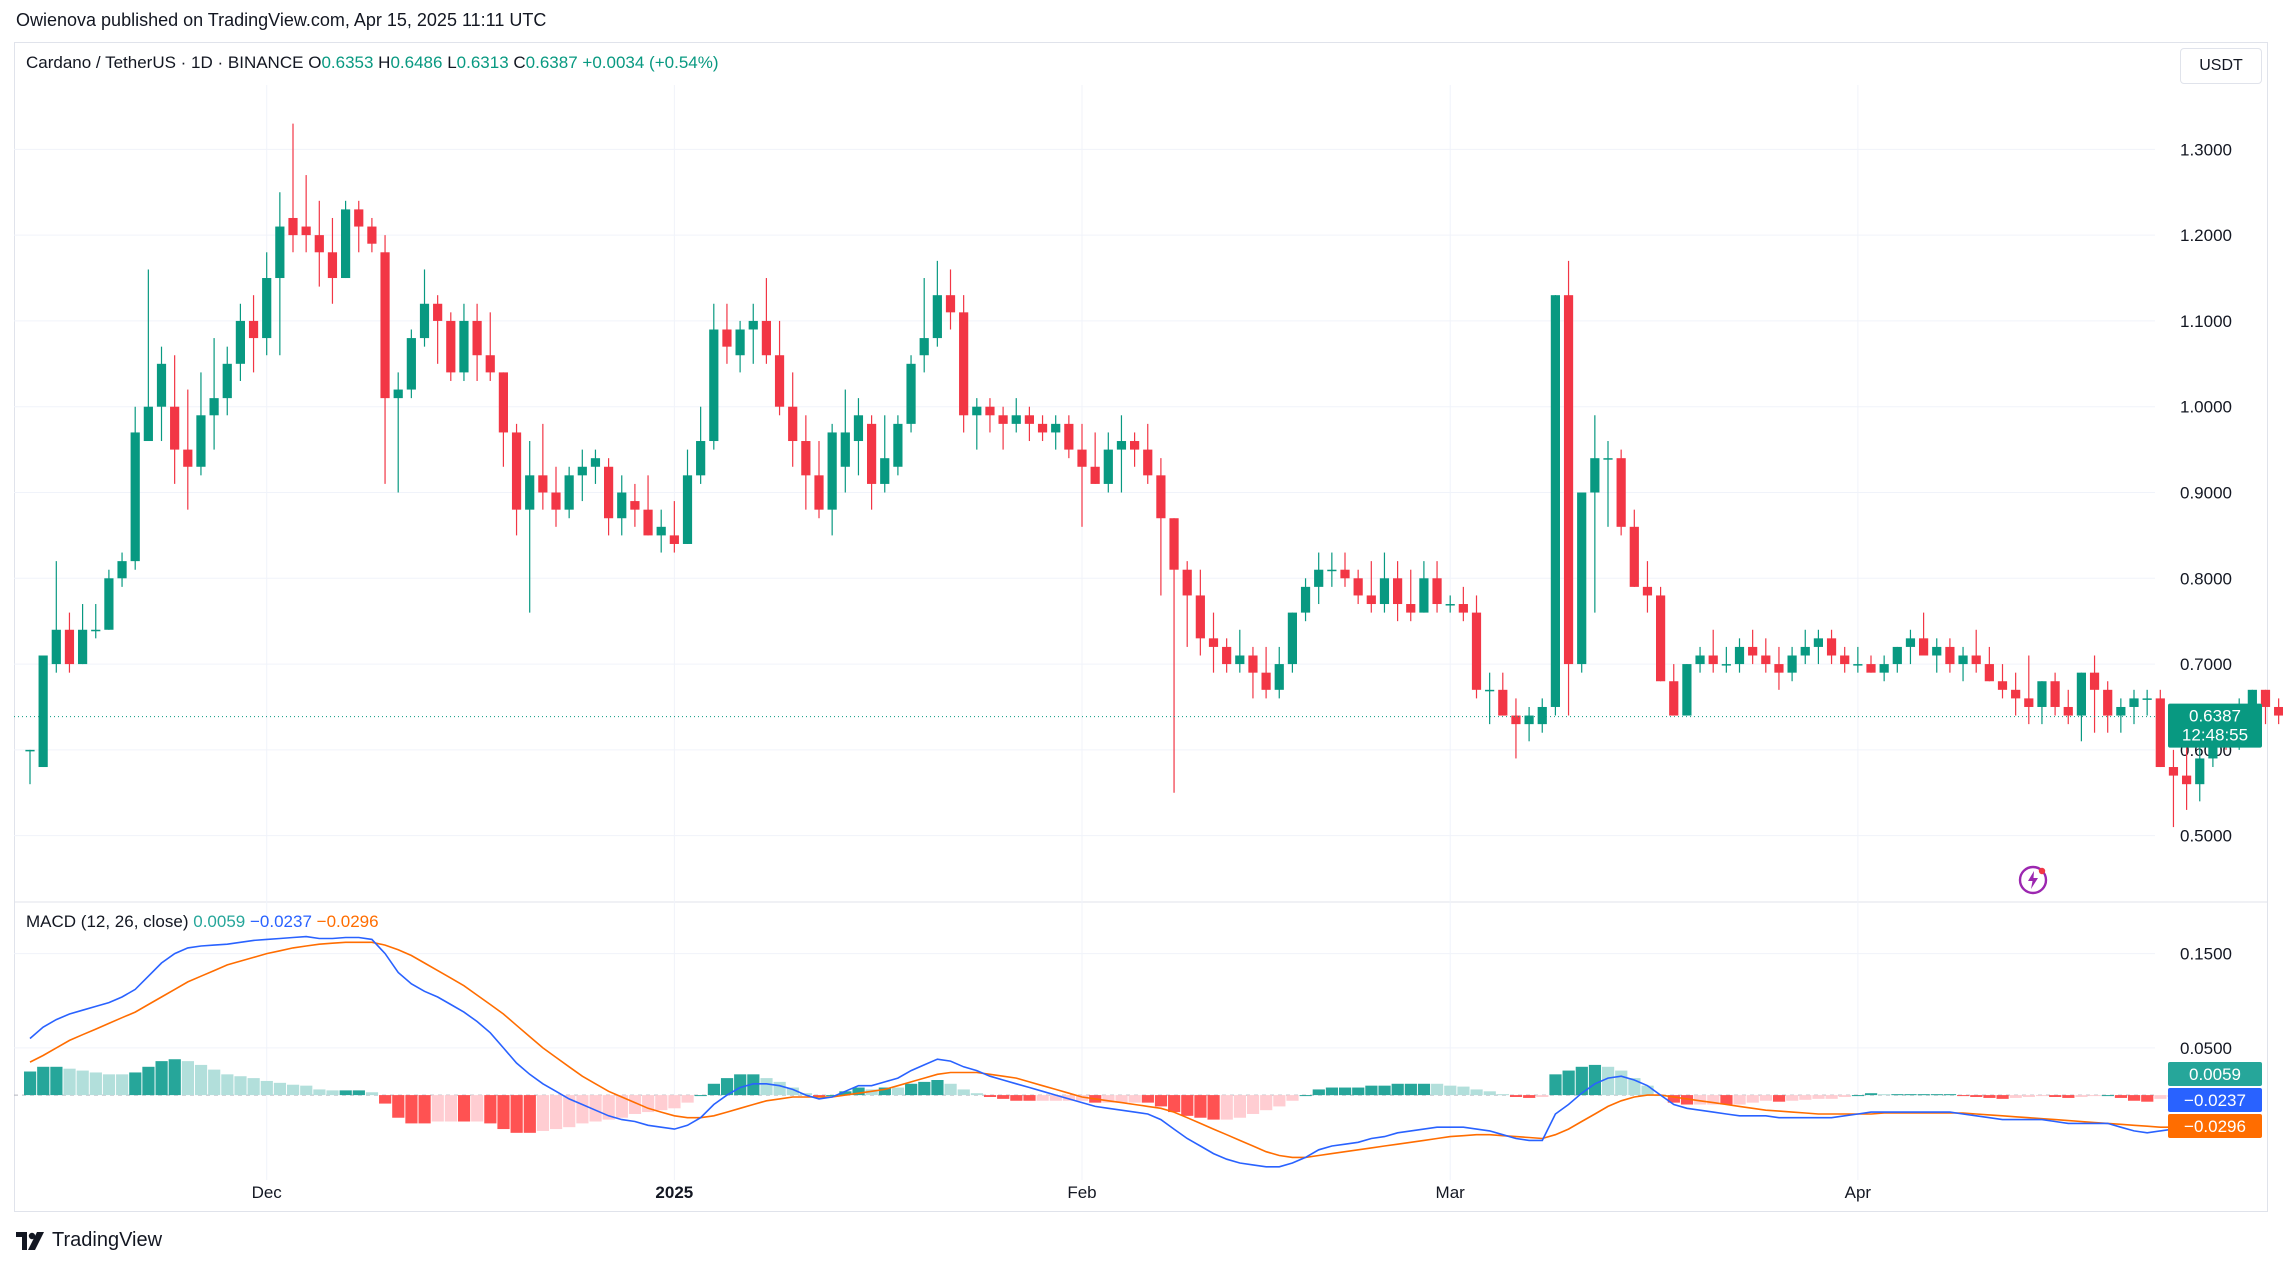  What do you see at coordinates (2206, 578) in the screenshot?
I see `price-tick-label: 0.8000` at bounding box center [2206, 578].